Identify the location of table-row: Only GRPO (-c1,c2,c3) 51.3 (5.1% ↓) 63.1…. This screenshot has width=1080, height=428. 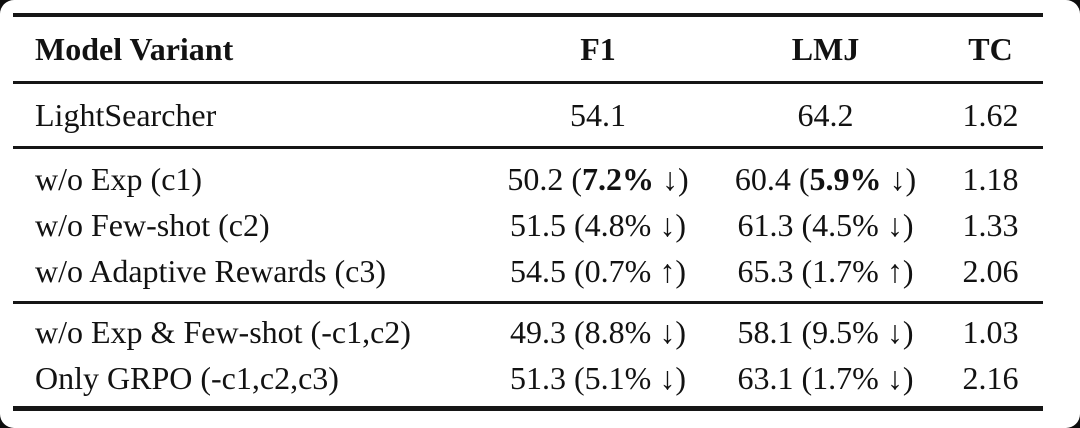
(528, 382).